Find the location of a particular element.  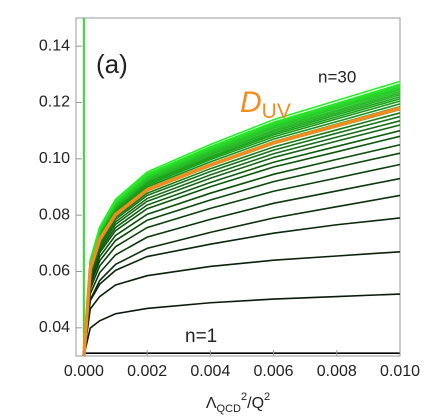

y-tick-label: 0.10 is located at coordinates (54, 158).